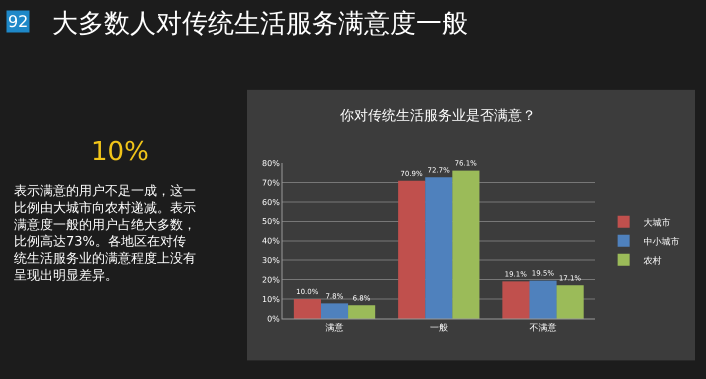 The height and width of the screenshot is (379, 706). I want to click on chart-subtitle: 你对传统生活服务业是否满意？, so click(437, 116).